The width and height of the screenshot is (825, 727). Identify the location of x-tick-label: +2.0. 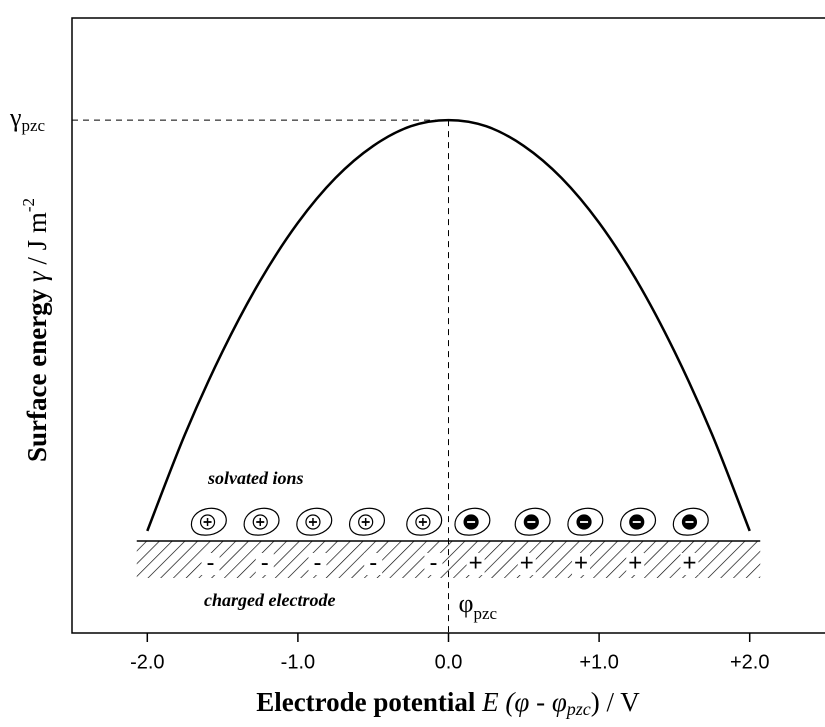
(749, 662).